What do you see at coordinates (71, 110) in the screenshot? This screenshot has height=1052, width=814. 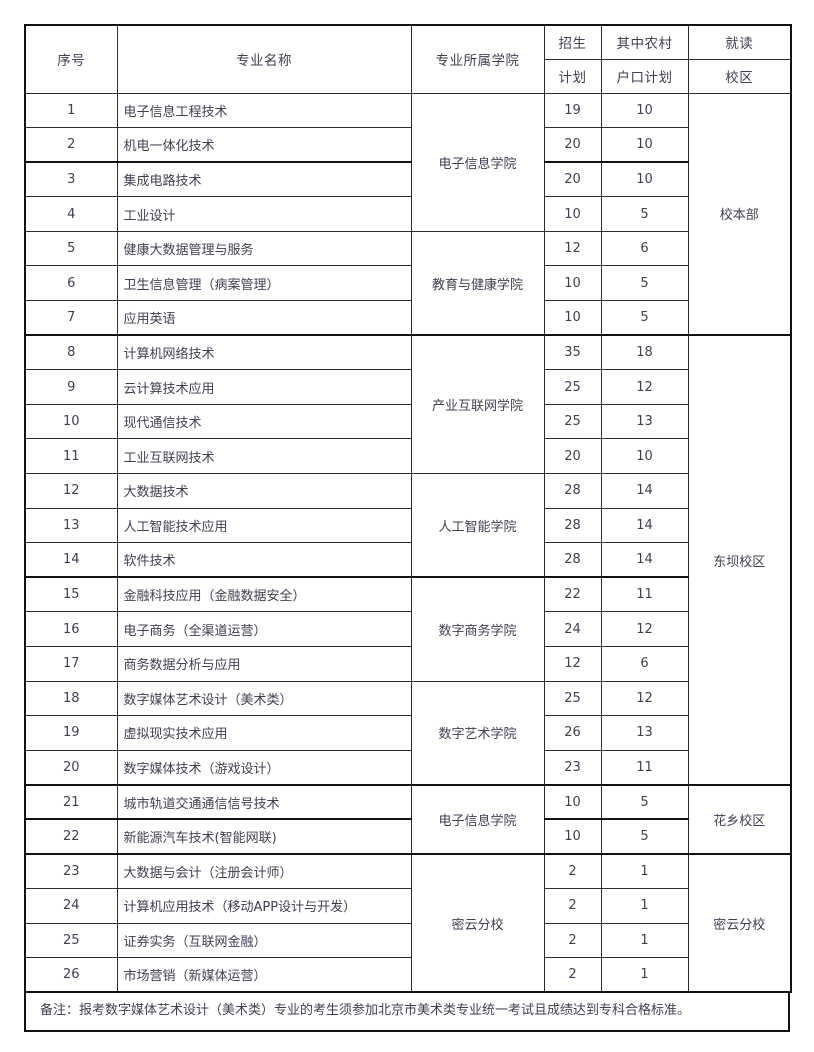 I see `cell-index: 1` at bounding box center [71, 110].